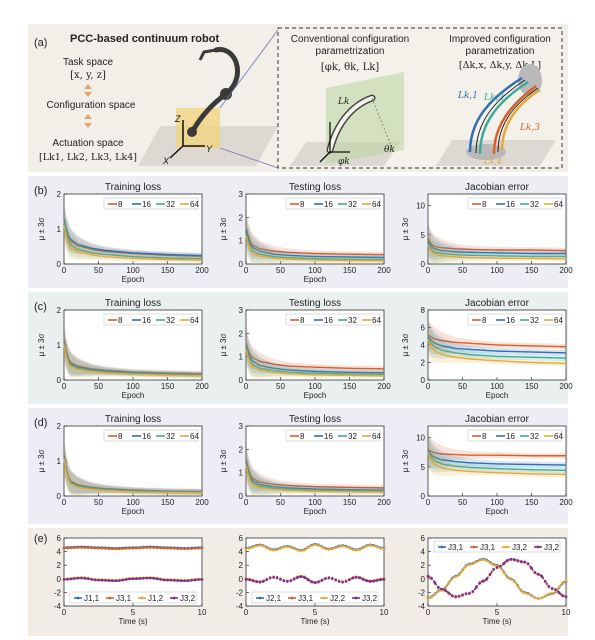 Image resolution: width=595 pixels, height=640 pixels. What do you see at coordinates (494, 580) in the screenshot?
I see `chart-e-2: 0 5 10 -4 -2 0 2 4 6 Time (s) J3,1 J3,1 J3,2 J3,2` at bounding box center [494, 580].